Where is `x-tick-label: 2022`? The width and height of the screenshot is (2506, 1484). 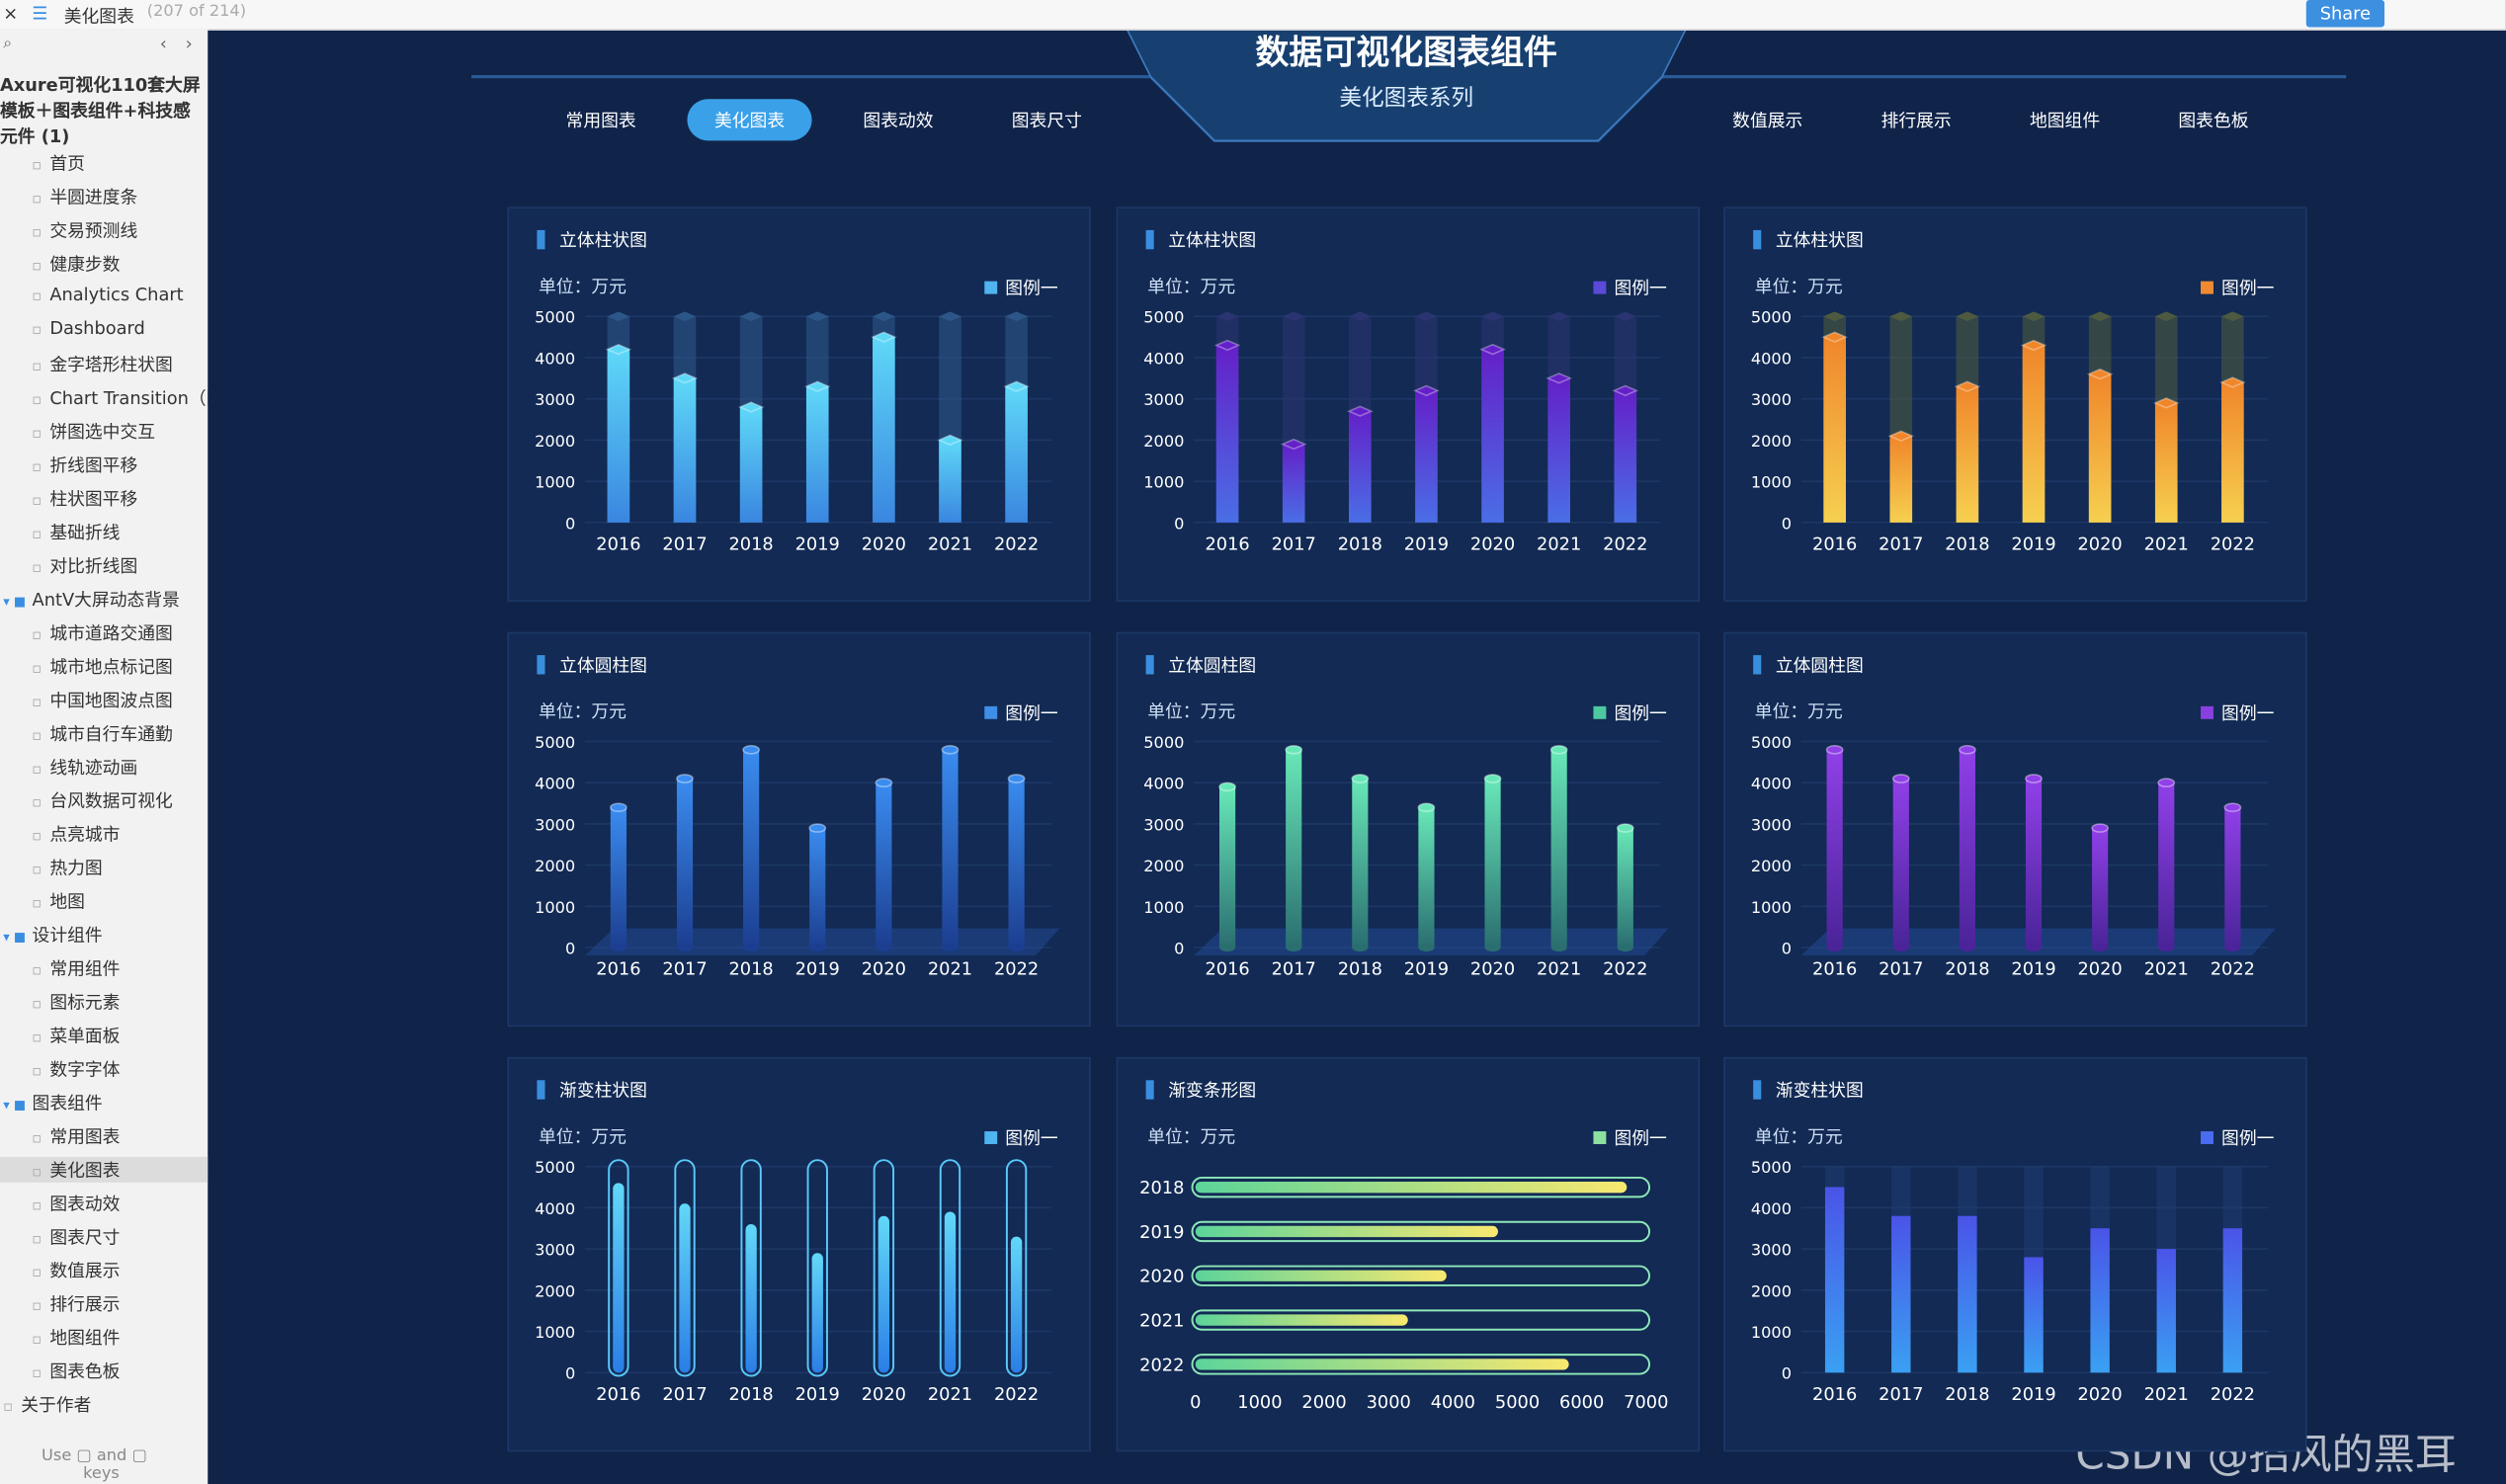
x-tick-label: 2022 is located at coordinates (2233, 1394).